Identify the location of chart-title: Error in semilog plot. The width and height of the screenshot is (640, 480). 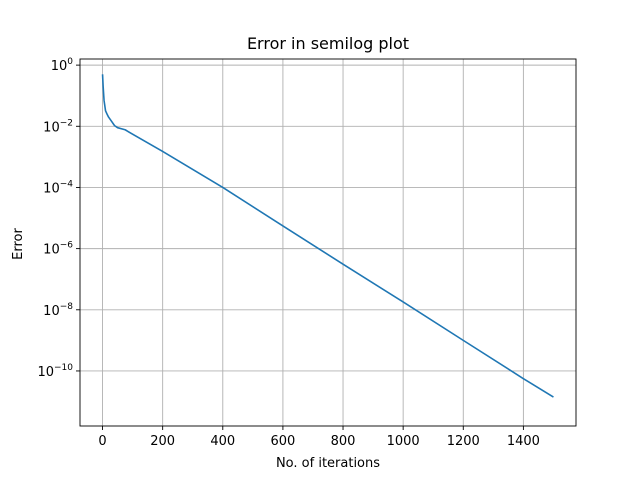
(328, 43).